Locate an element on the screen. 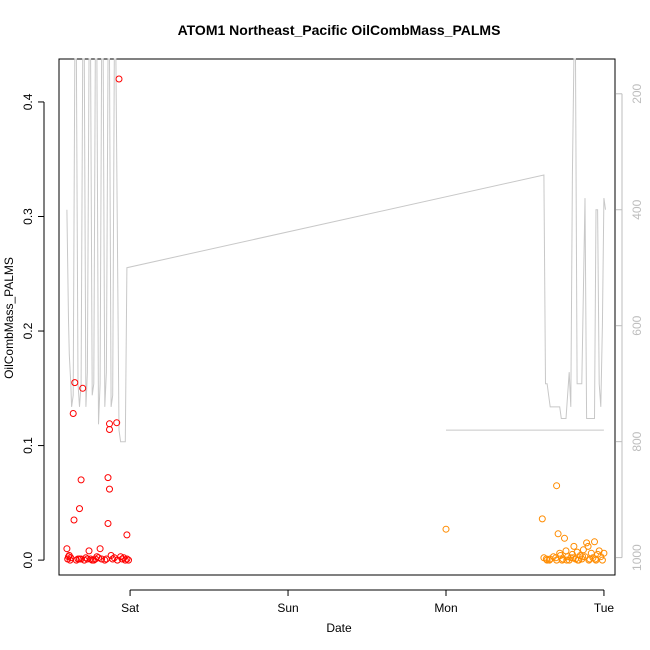 Image resolution: width=650 pixels, height=650 pixels. y-tick-label: 0.1 is located at coordinates (28, 445).